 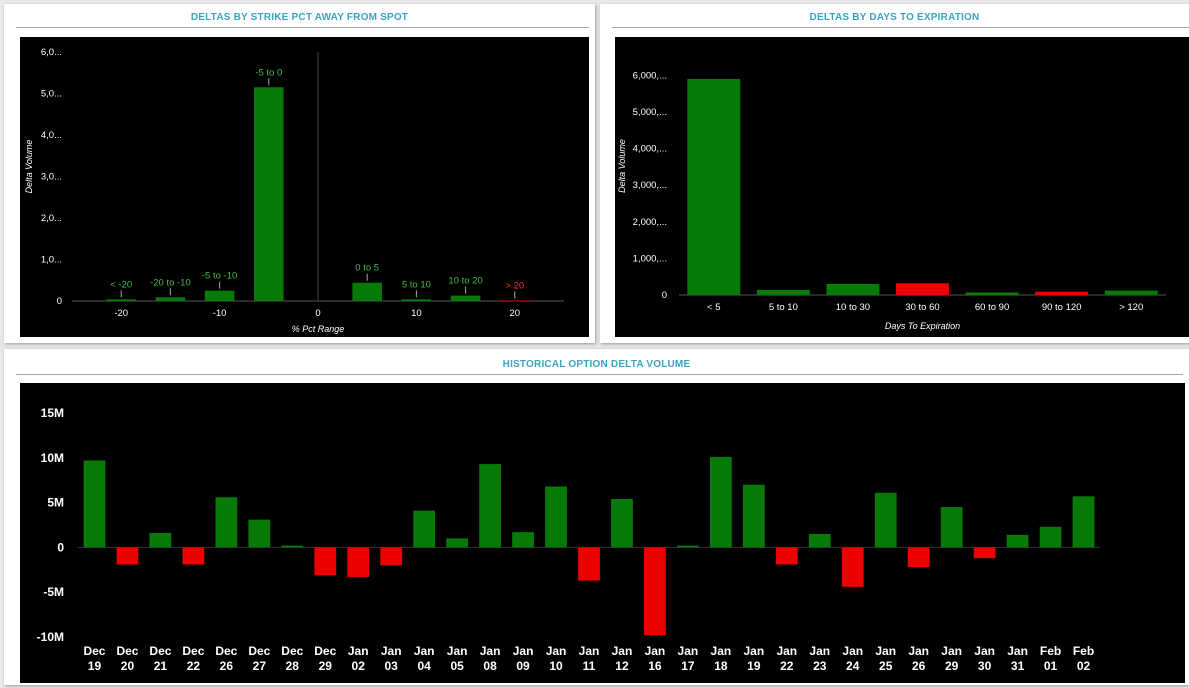 I want to click on x-tick-label: 20, so click(x=515, y=313).